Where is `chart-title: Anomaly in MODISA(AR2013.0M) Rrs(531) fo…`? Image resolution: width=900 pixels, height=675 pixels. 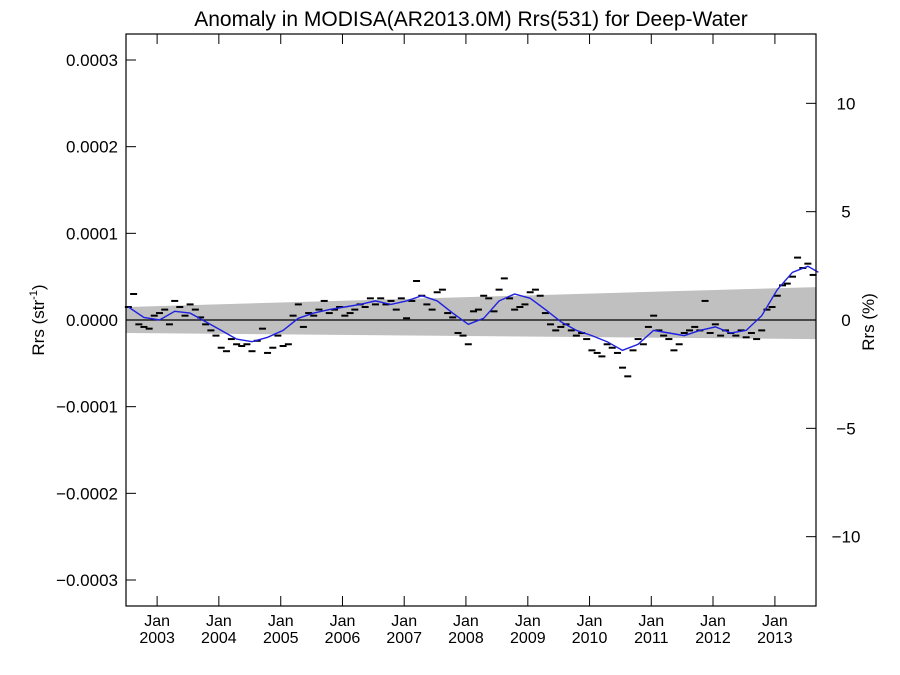 chart-title: Anomaly in MODISA(AR2013.0M) Rrs(531) fo… is located at coordinates (471, 19).